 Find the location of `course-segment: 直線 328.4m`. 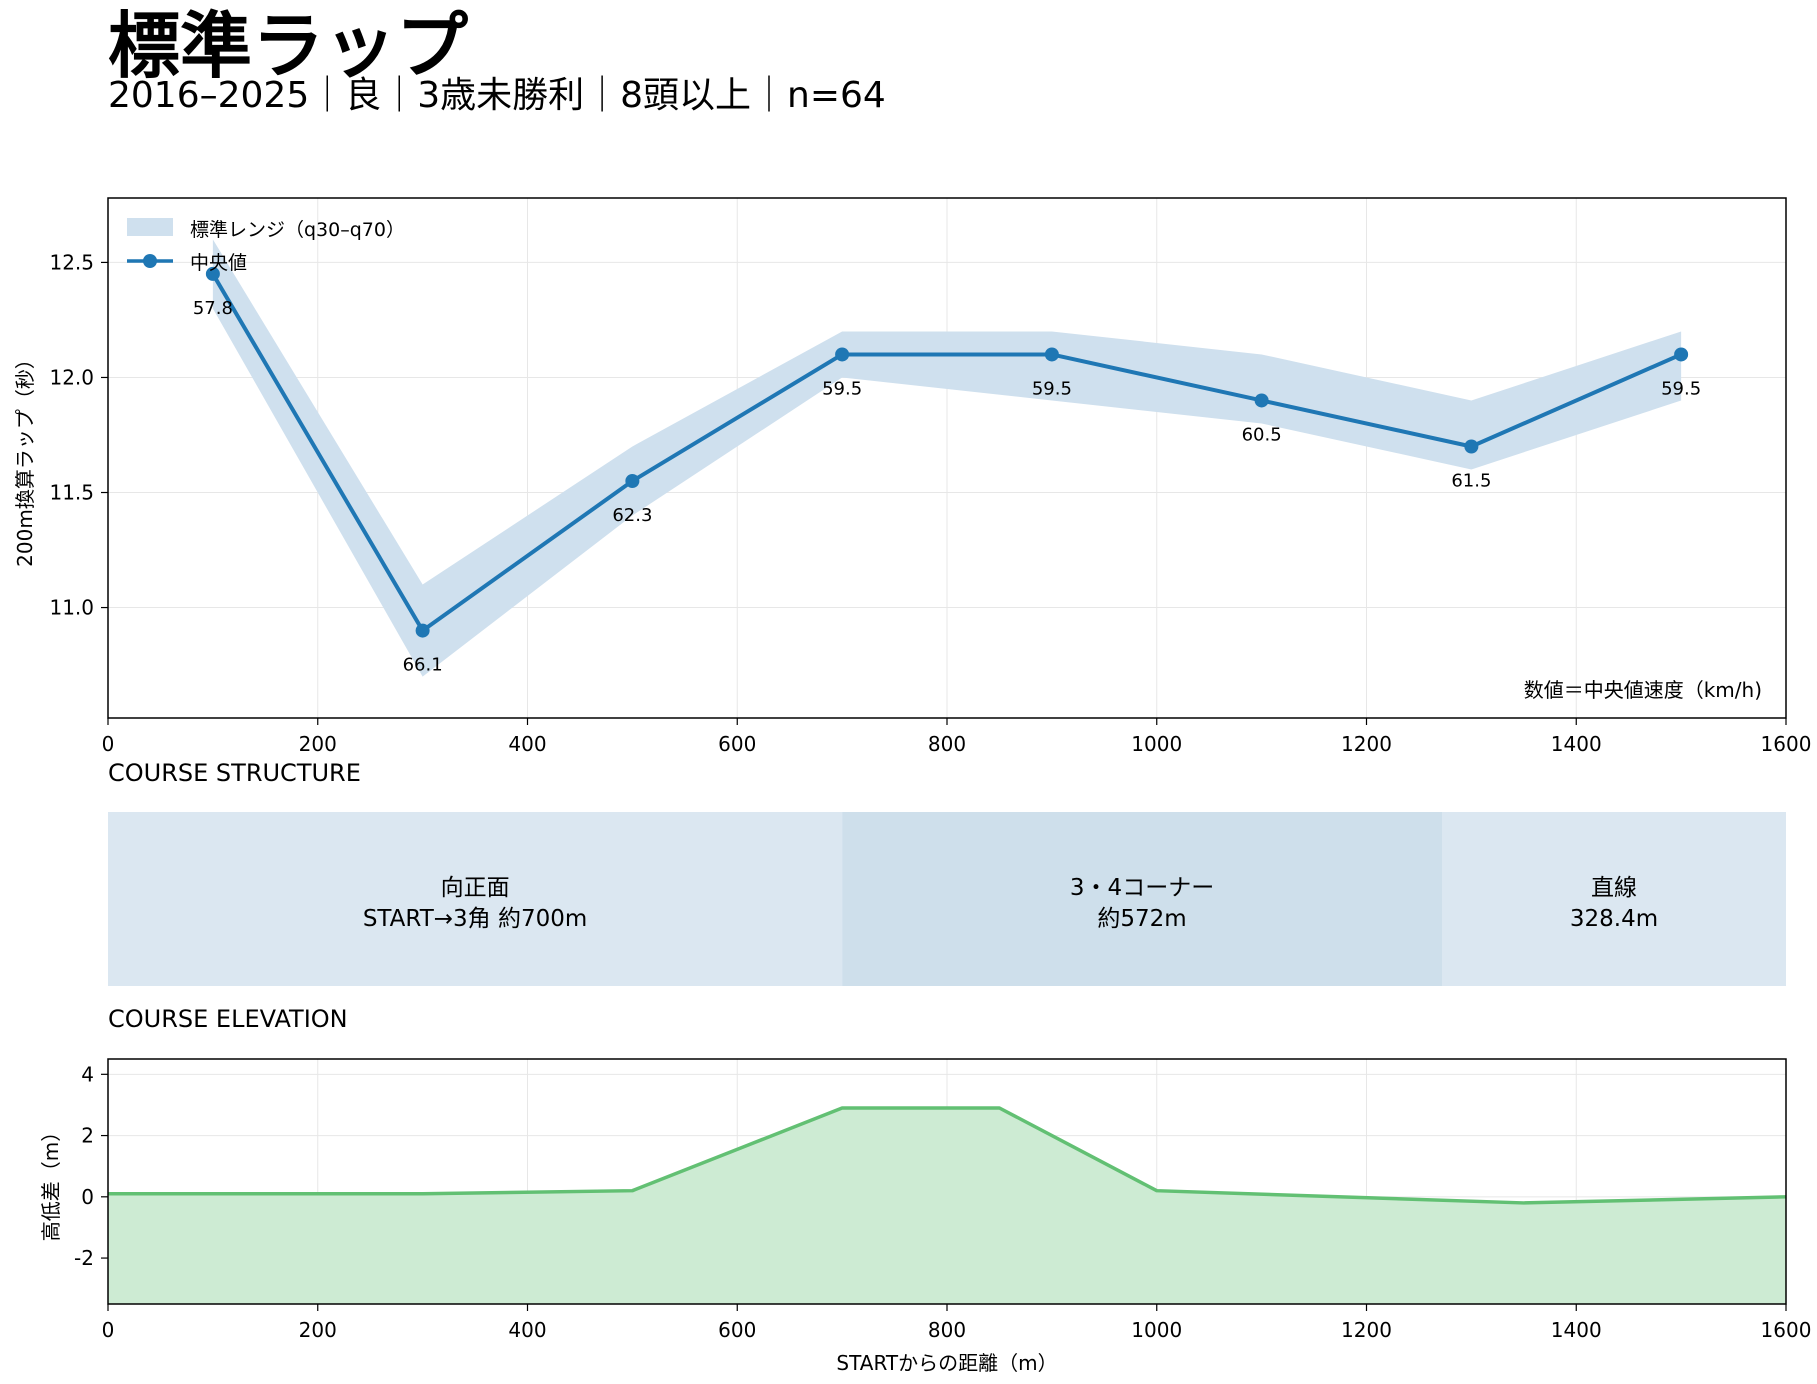

course-segment: 直線 328.4m is located at coordinates (1614, 899).